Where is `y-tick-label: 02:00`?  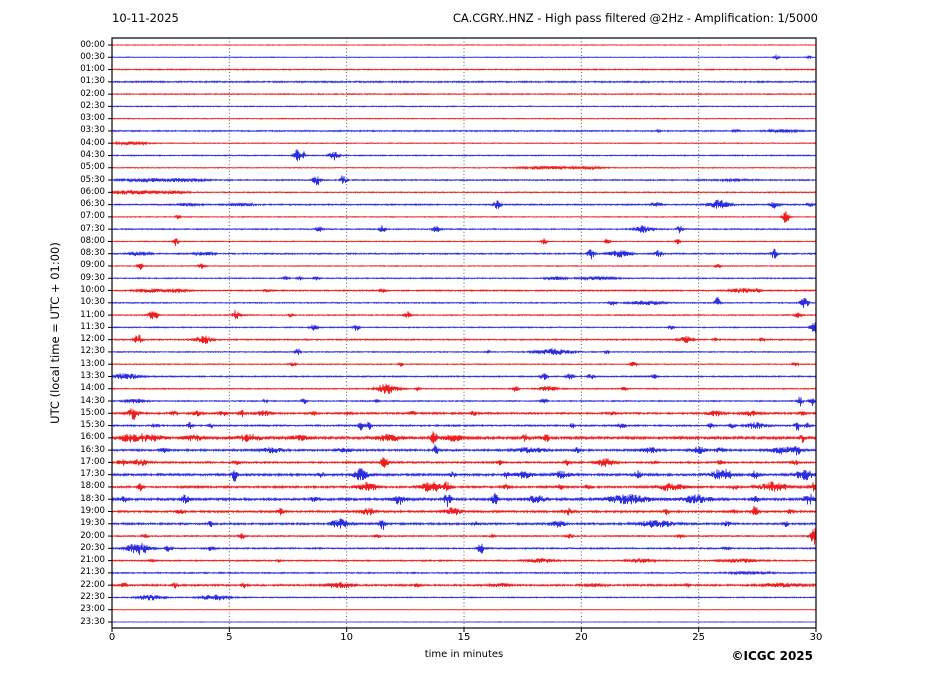
y-tick-label: 02:00 is located at coordinates (92, 93).